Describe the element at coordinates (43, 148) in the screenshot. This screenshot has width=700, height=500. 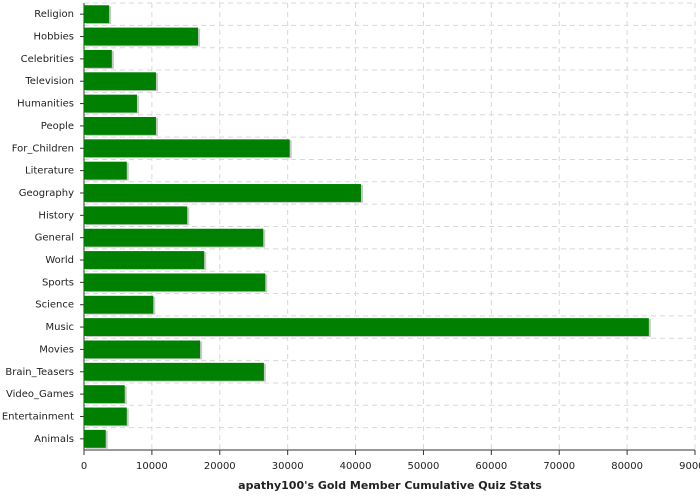
I see `y-tick-label: For_Children` at that location.